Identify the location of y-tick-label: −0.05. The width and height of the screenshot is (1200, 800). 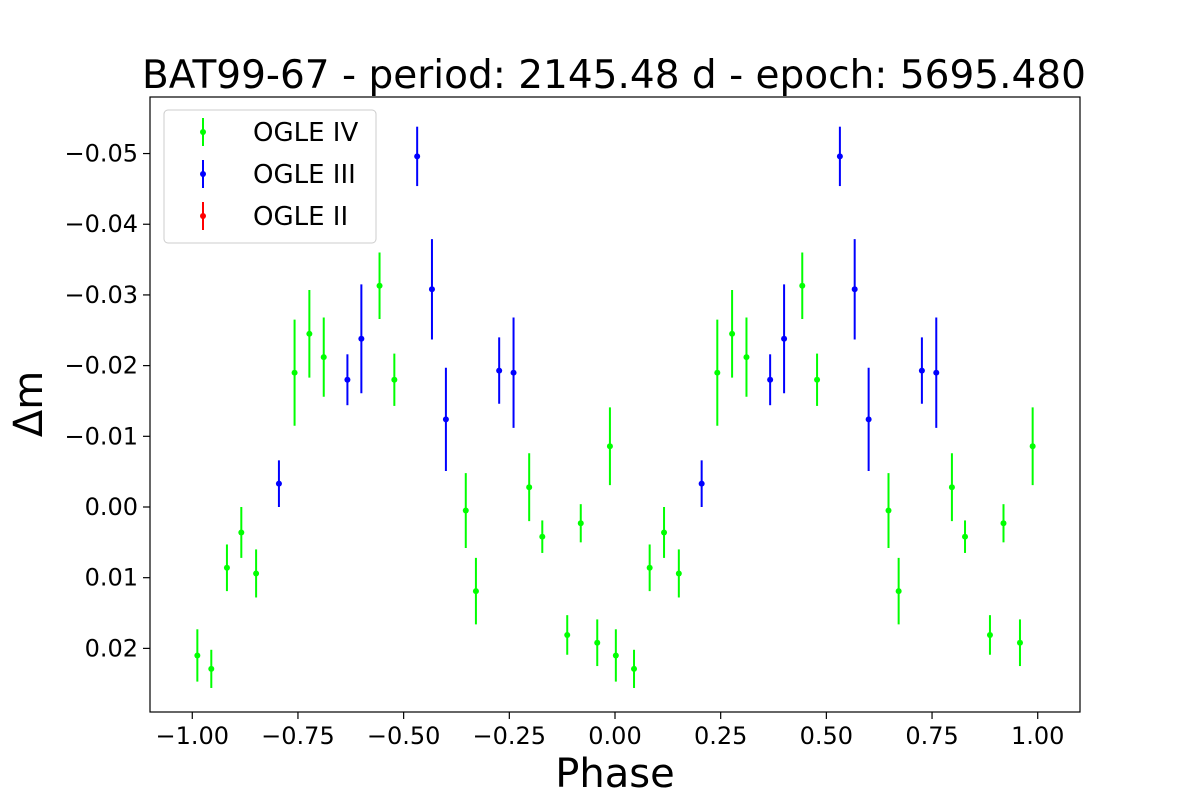
(101, 154).